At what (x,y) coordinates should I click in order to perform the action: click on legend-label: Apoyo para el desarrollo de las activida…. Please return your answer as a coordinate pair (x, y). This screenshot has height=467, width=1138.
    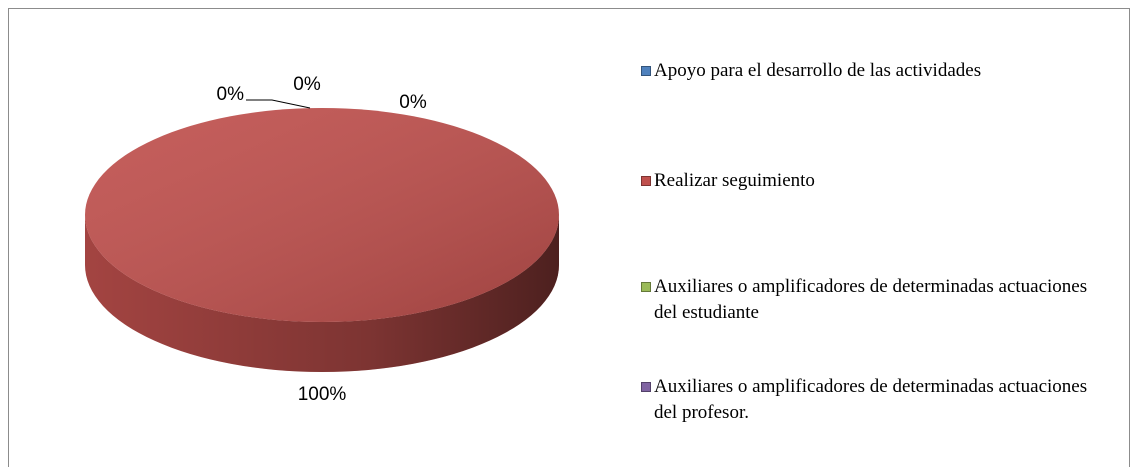
    Looking at the image, I should click on (818, 70).